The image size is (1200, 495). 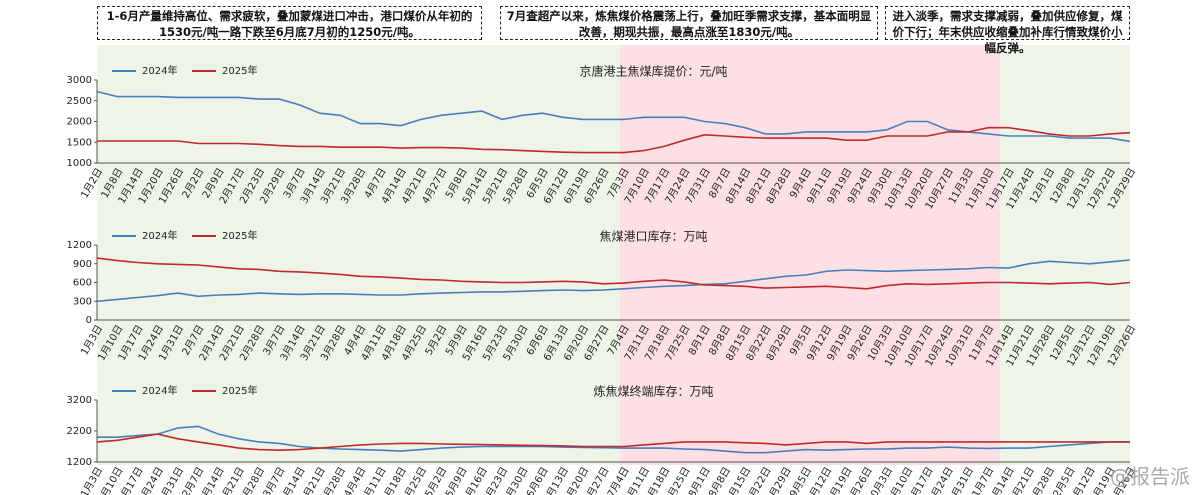 I want to click on y-tick-label: 2000, so click(x=79, y=122).